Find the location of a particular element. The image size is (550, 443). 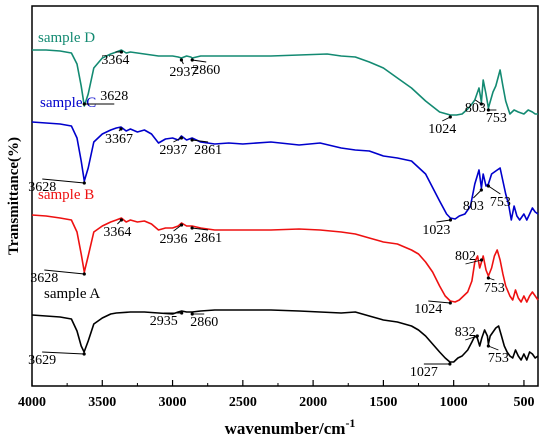

peak-label: 802 is located at coordinates (465, 256).